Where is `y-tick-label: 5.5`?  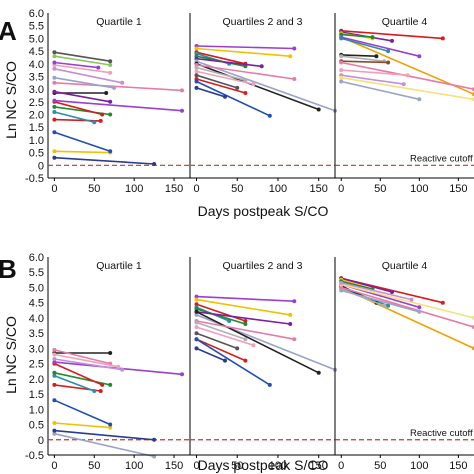 y-tick-label: 5.5 is located at coordinates (36, 273).